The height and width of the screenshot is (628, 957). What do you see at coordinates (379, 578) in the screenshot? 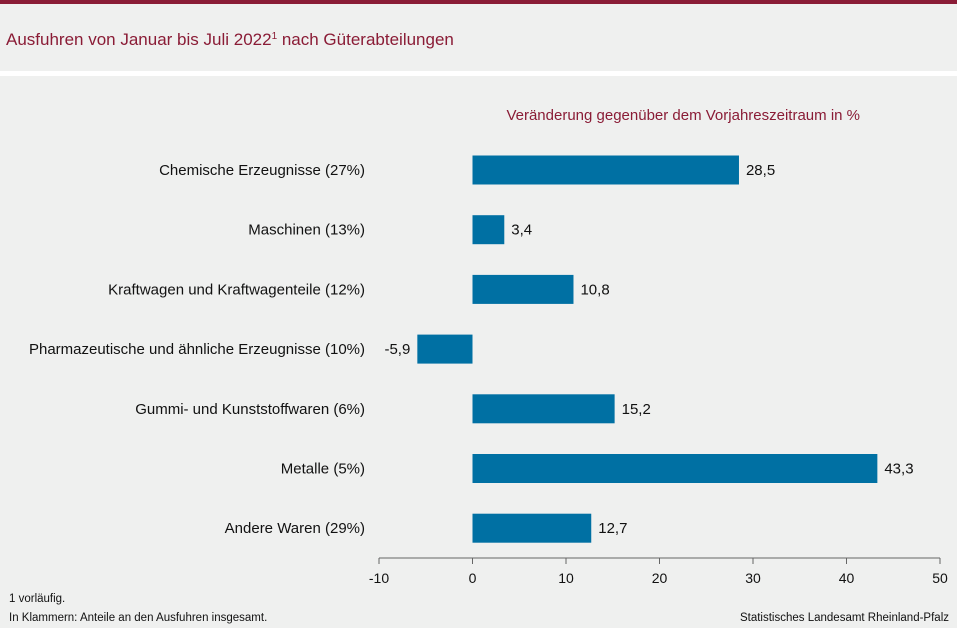
I see `x-tick-label: -10` at bounding box center [379, 578].